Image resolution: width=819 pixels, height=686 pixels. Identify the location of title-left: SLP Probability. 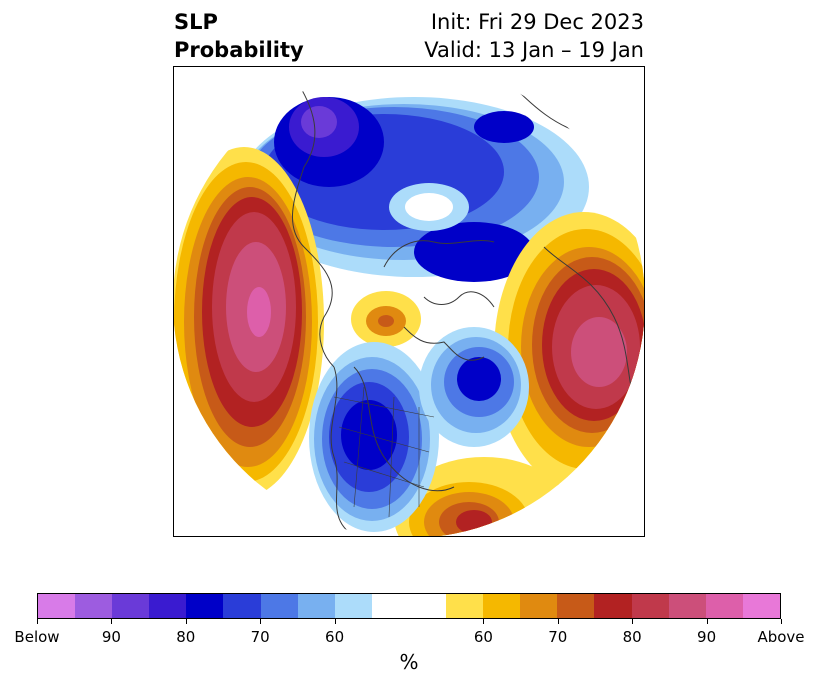
(239, 36).